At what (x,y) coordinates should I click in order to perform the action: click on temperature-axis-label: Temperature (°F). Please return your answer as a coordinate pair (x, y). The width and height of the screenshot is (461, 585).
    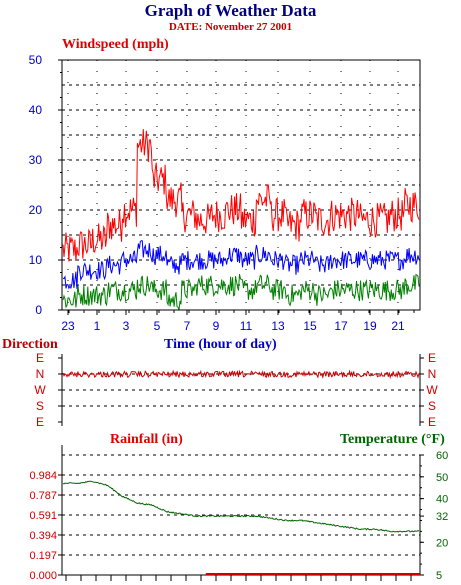
    Looking at the image, I should click on (392, 439).